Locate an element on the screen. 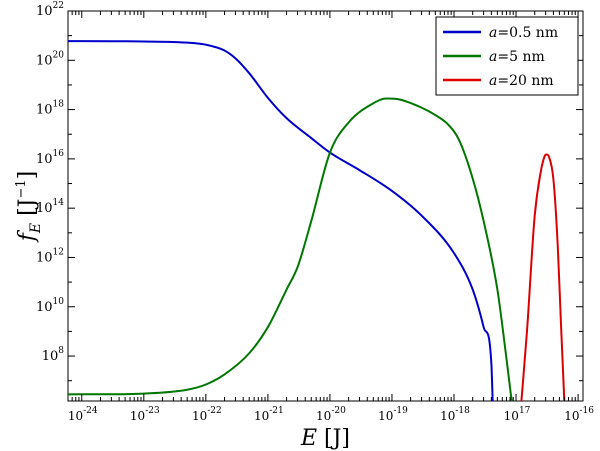  x-tick-label: 10-21 is located at coordinates (269, 414).